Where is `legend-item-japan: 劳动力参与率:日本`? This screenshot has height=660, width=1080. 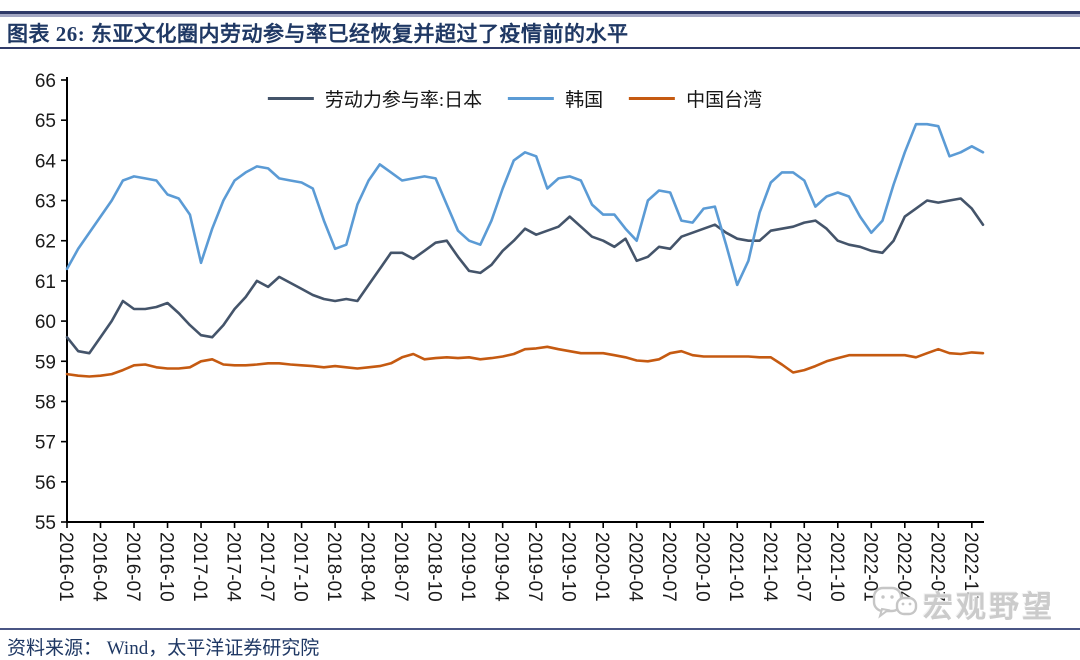
legend-item-japan: 劳动力参与率:日本 is located at coordinates (375, 98).